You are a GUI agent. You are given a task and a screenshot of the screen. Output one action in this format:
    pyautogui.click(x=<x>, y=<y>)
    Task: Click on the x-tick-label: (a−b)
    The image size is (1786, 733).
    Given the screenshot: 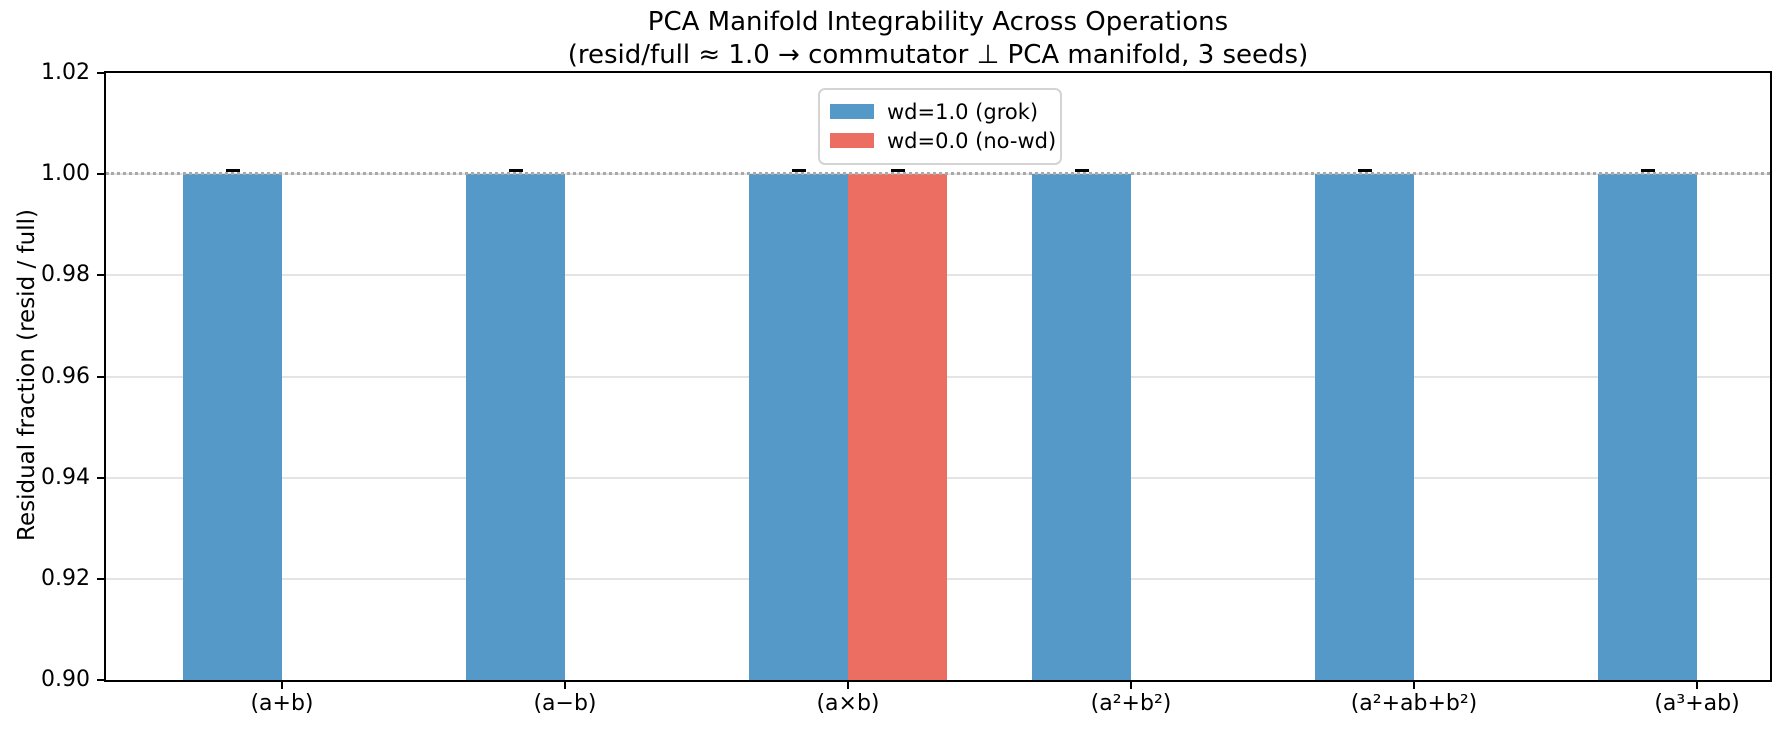 What is the action you would take?
    pyautogui.click(x=565, y=703)
    